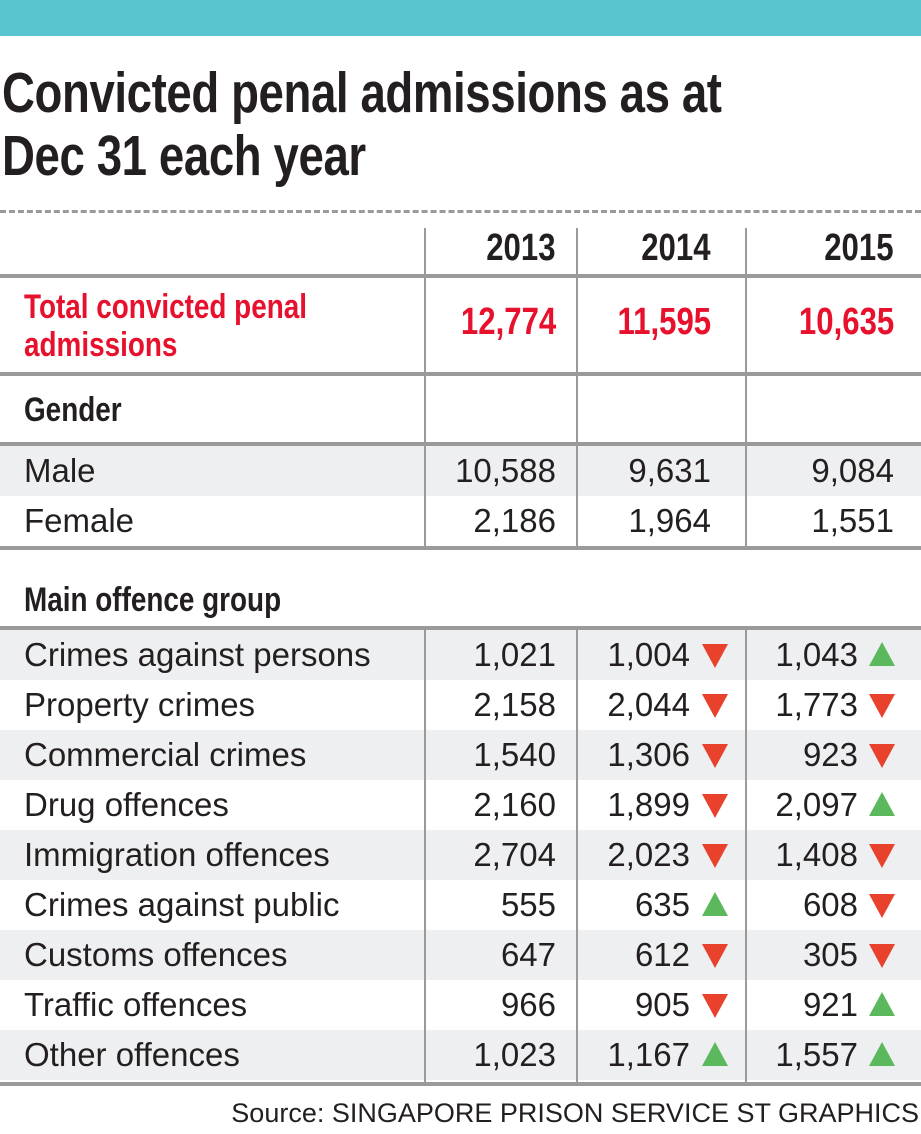  What do you see at coordinates (662, 1004) in the screenshot?
I see `value-2014: 905` at bounding box center [662, 1004].